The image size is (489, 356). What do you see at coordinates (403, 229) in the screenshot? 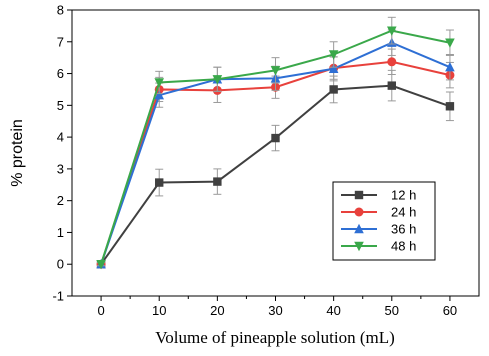
I see `legend-label: 36 h` at bounding box center [403, 229].